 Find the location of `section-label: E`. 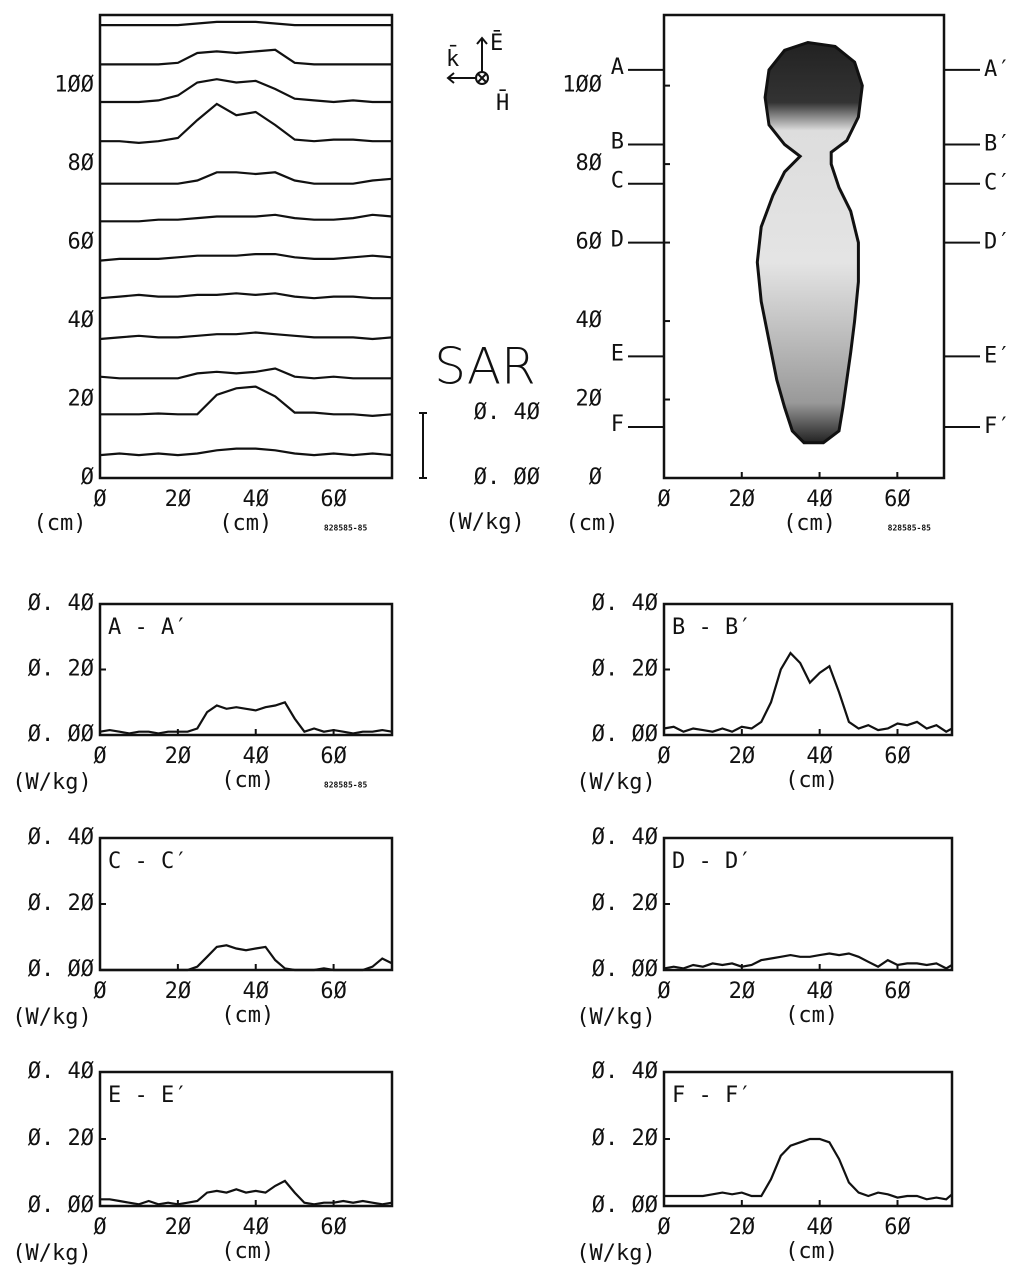

section-label: E is located at coordinates (617, 353).